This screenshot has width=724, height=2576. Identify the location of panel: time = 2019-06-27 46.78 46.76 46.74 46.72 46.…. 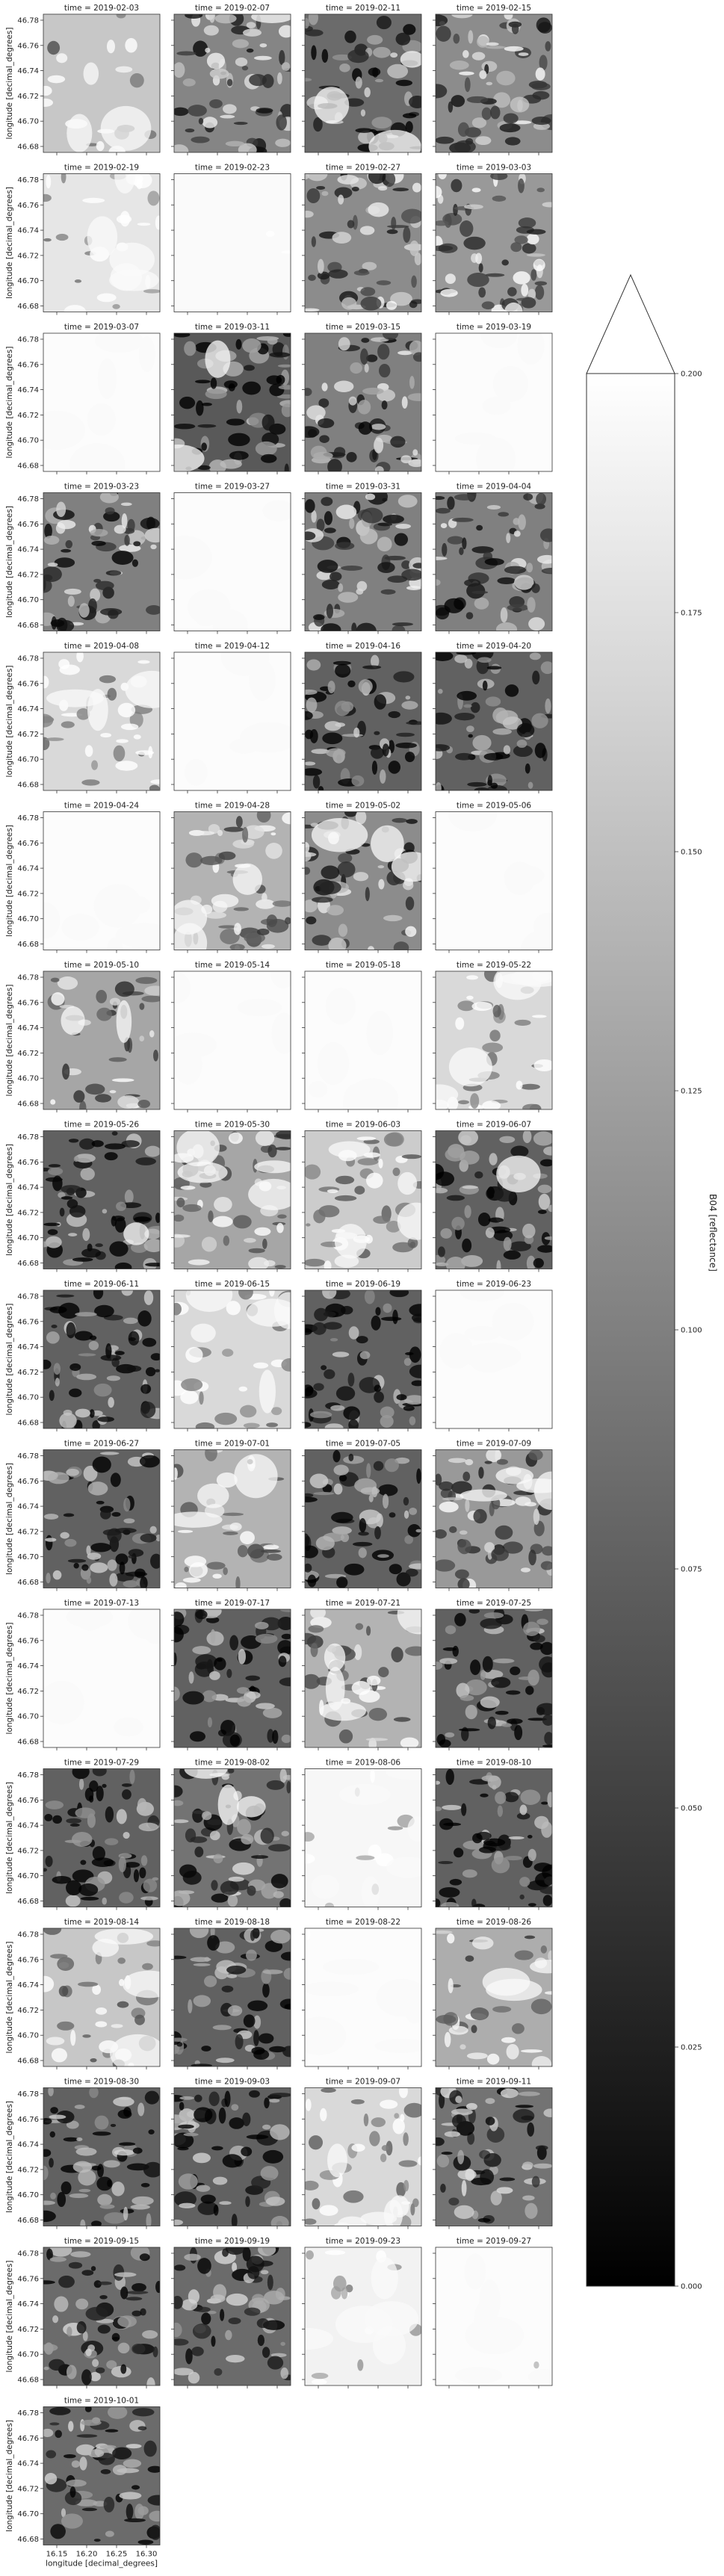
(83, 1515).